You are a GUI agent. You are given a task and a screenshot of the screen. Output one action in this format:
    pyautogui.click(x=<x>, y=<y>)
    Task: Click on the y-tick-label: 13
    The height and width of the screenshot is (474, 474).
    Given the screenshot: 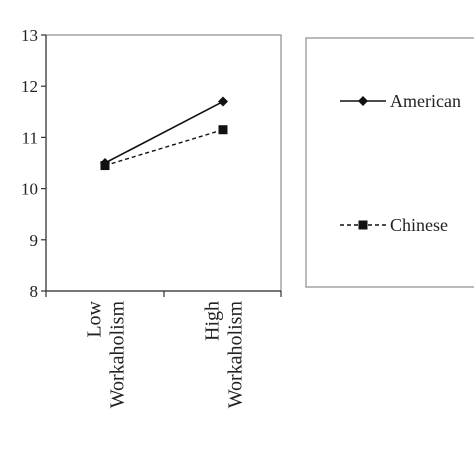 What is the action you would take?
    pyautogui.click(x=29, y=35)
    